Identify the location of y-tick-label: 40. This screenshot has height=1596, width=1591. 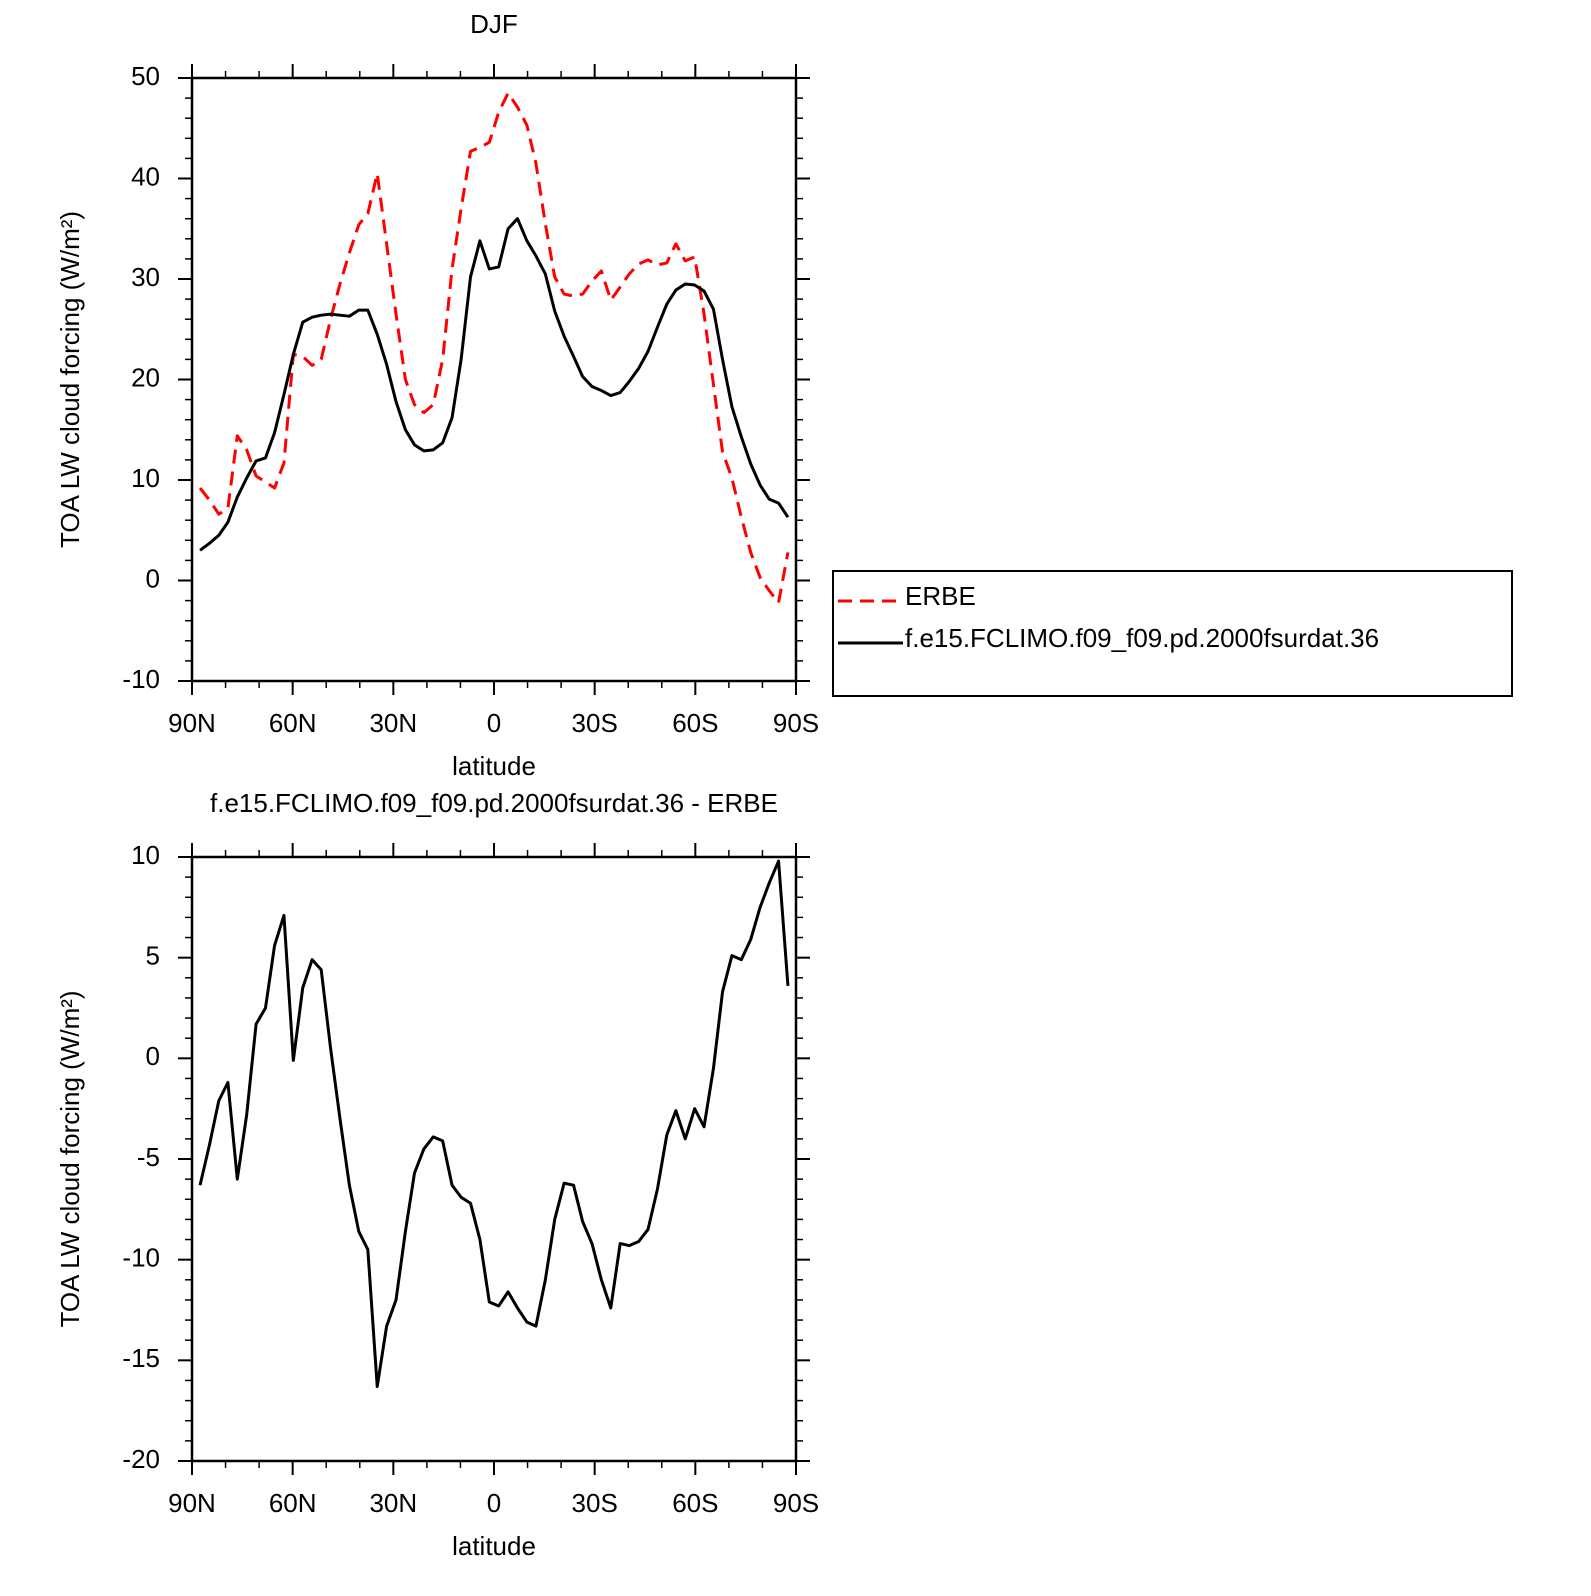
(145, 176).